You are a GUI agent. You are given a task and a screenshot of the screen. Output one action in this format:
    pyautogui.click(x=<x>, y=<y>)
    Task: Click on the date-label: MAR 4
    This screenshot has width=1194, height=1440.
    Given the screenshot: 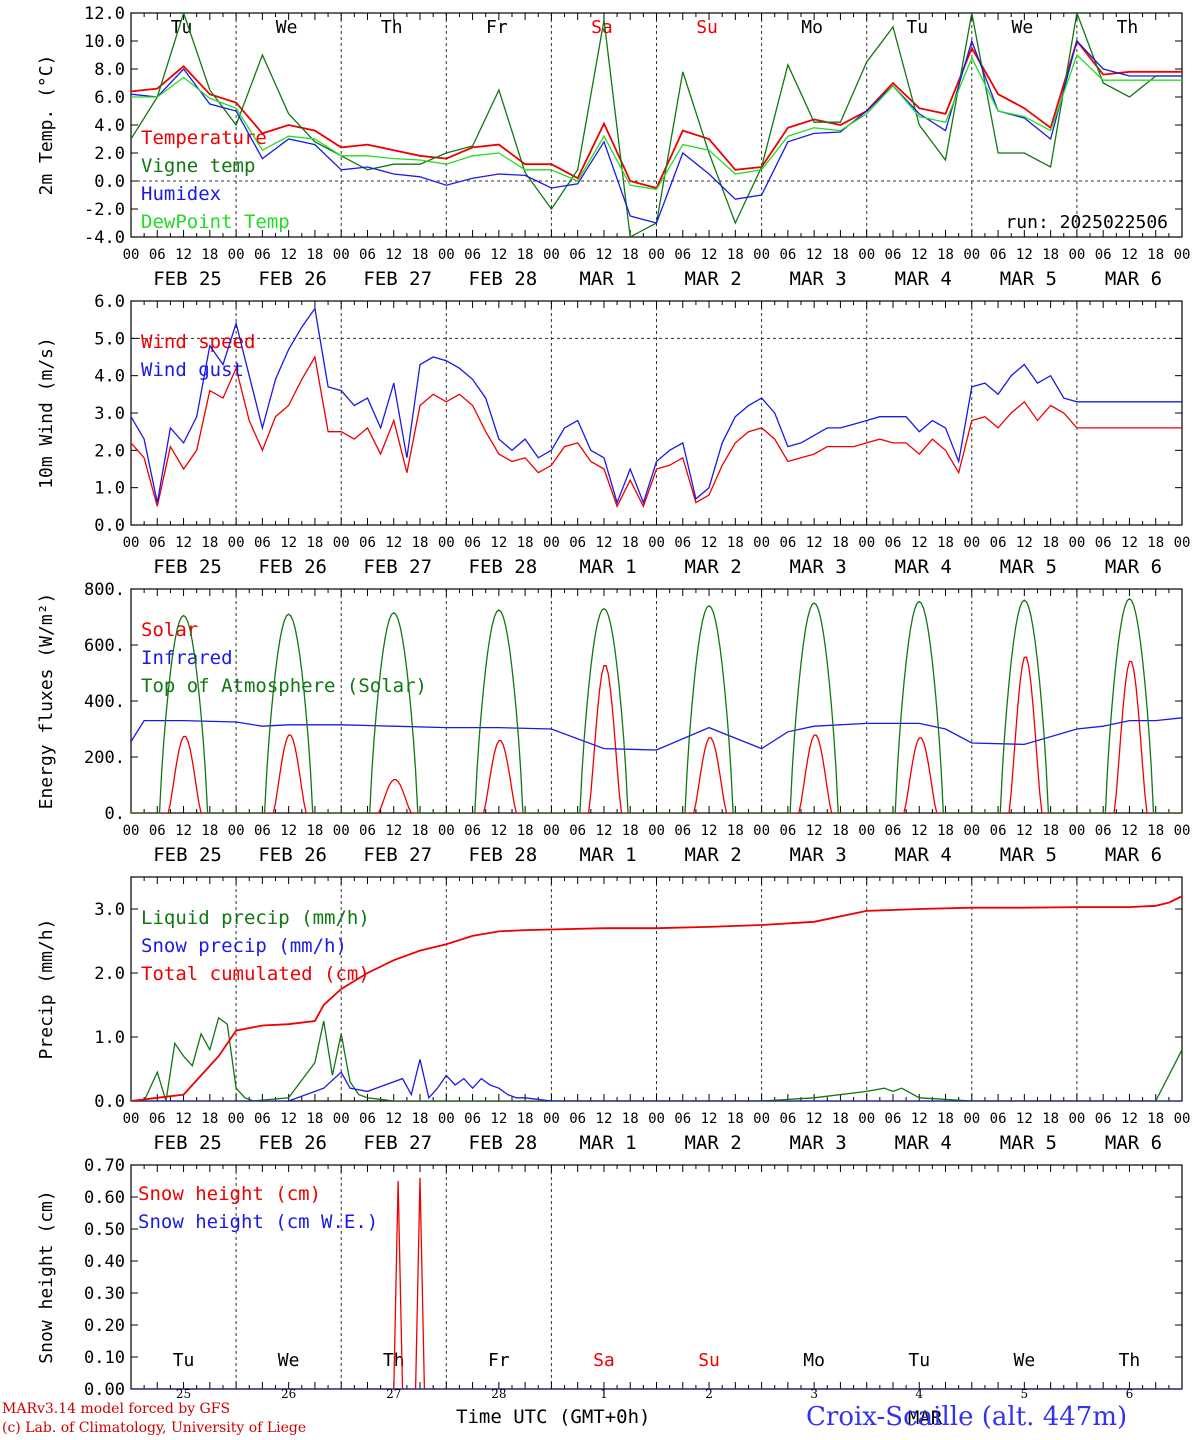 What is the action you would take?
    pyautogui.click(x=923, y=279)
    